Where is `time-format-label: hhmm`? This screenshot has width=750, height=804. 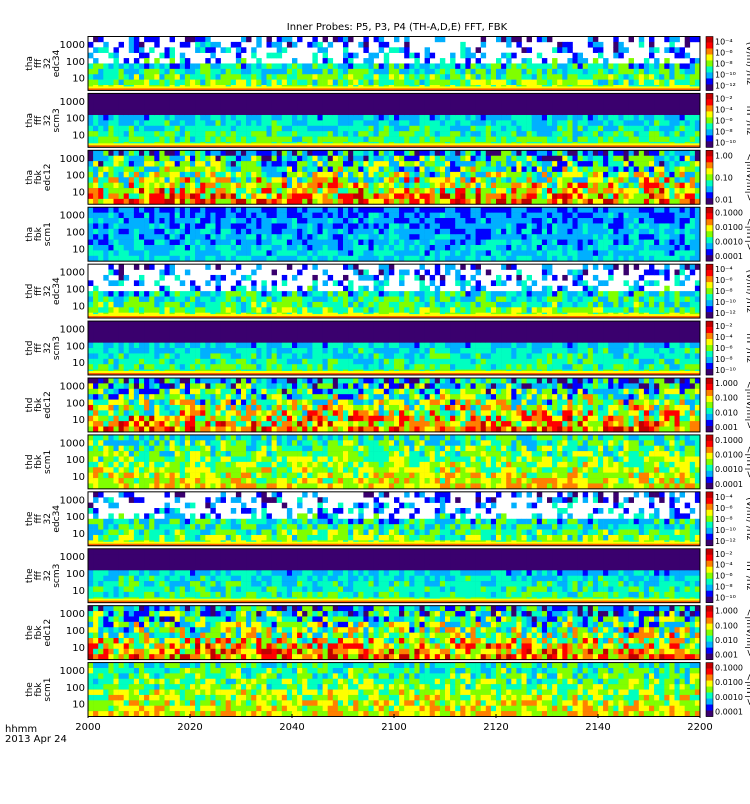 time-format-label: hhmm is located at coordinates (21, 729).